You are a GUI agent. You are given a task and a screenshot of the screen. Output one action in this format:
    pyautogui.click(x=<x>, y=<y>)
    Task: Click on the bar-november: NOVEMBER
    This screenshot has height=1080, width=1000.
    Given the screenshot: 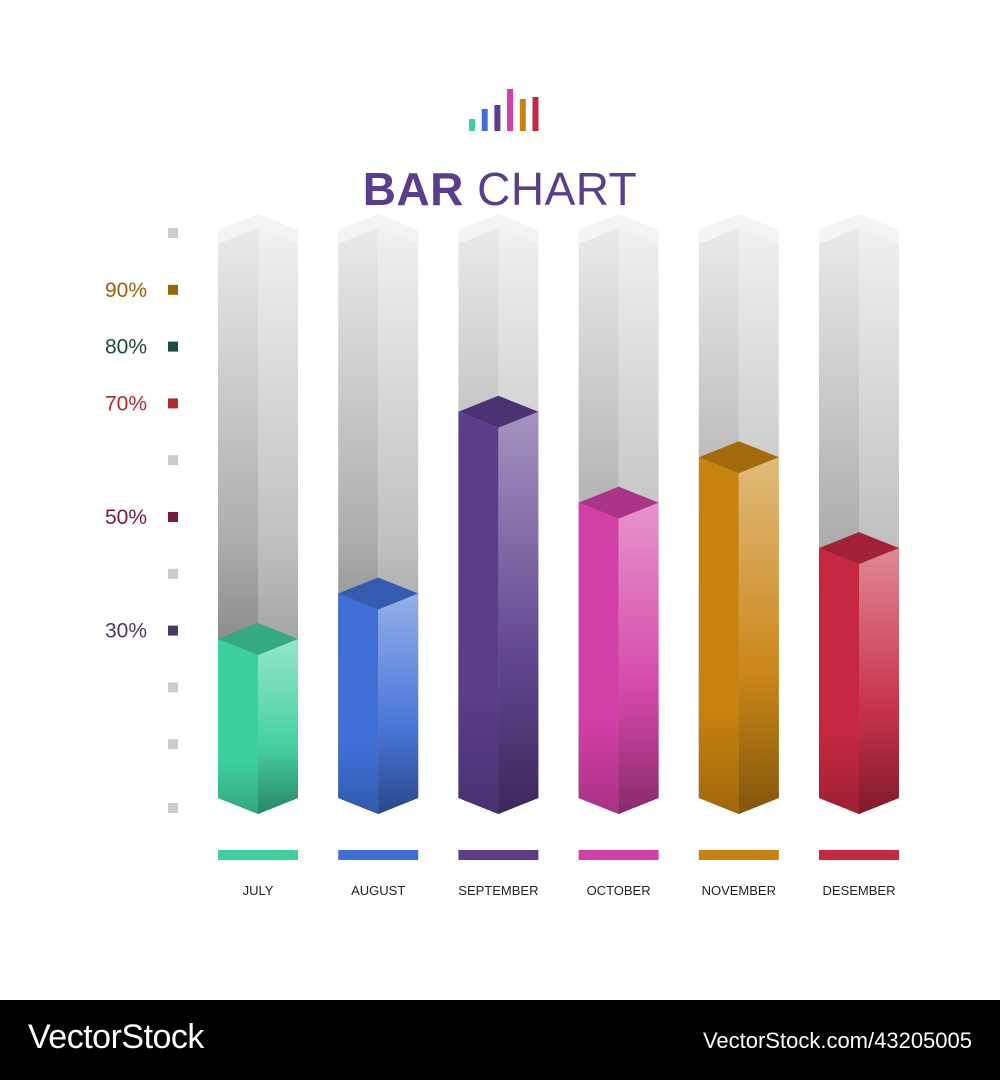 What is the action you would take?
    pyautogui.click(x=738, y=556)
    